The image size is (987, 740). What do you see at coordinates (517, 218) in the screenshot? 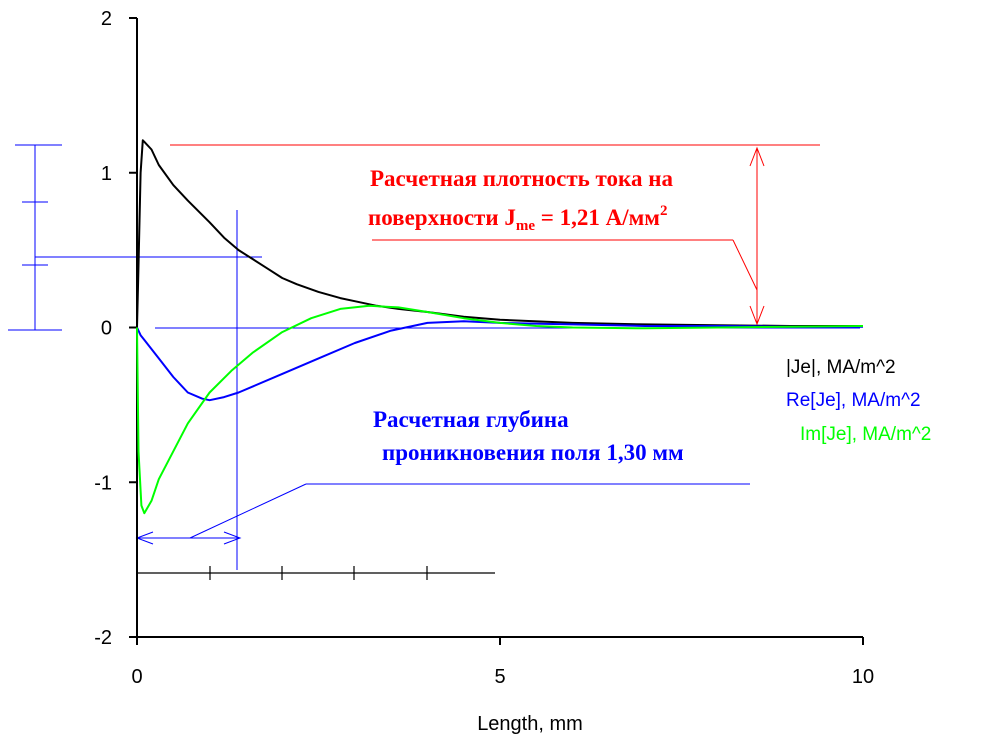
I see `surface-density-line2: поверхности Jme = 1,21 А/мм2` at bounding box center [517, 218].